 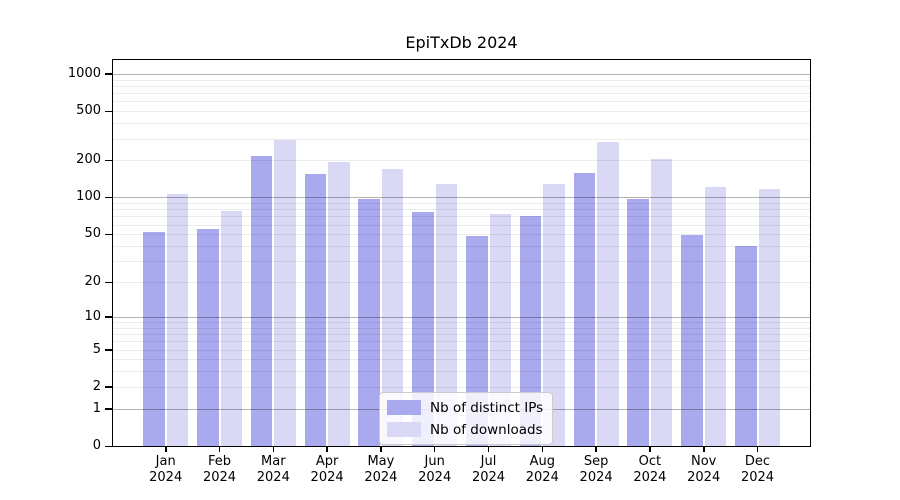 I want to click on bar-ips-dec, so click(x=746, y=346).